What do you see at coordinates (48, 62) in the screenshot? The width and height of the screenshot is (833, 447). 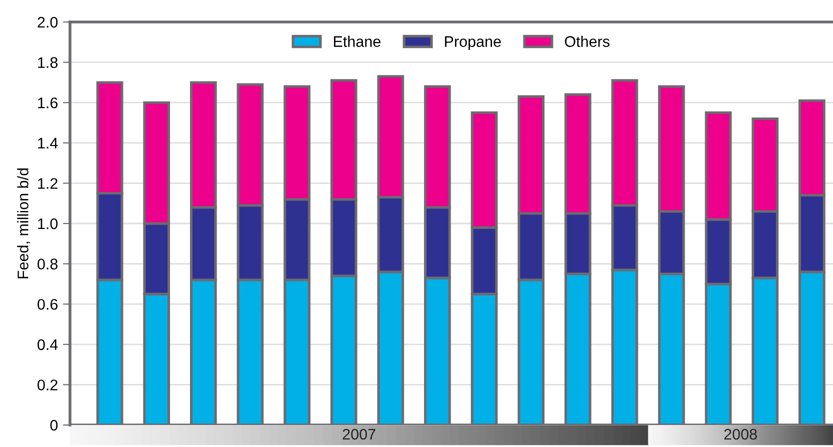 I see `y-tick-label: 1.8` at bounding box center [48, 62].